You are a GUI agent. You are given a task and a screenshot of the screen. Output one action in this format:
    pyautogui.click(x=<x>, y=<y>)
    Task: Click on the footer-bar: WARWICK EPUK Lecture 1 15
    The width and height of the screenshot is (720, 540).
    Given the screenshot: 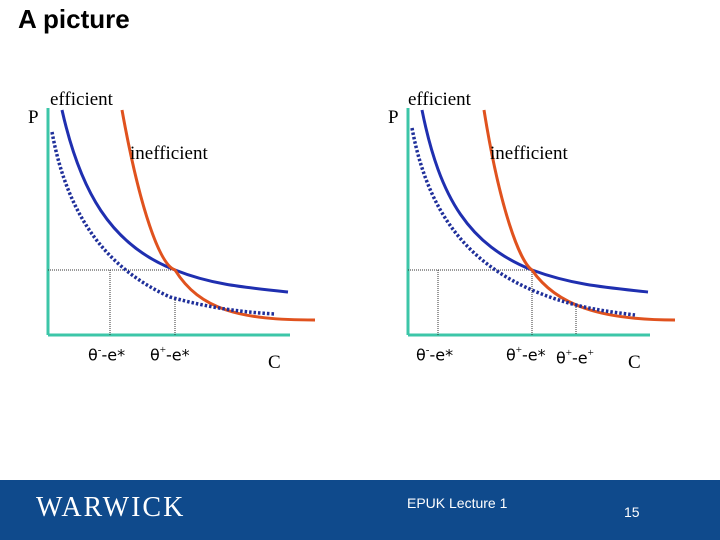 What is the action you would take?
    pyautogui.click(x=360, y=510)
    